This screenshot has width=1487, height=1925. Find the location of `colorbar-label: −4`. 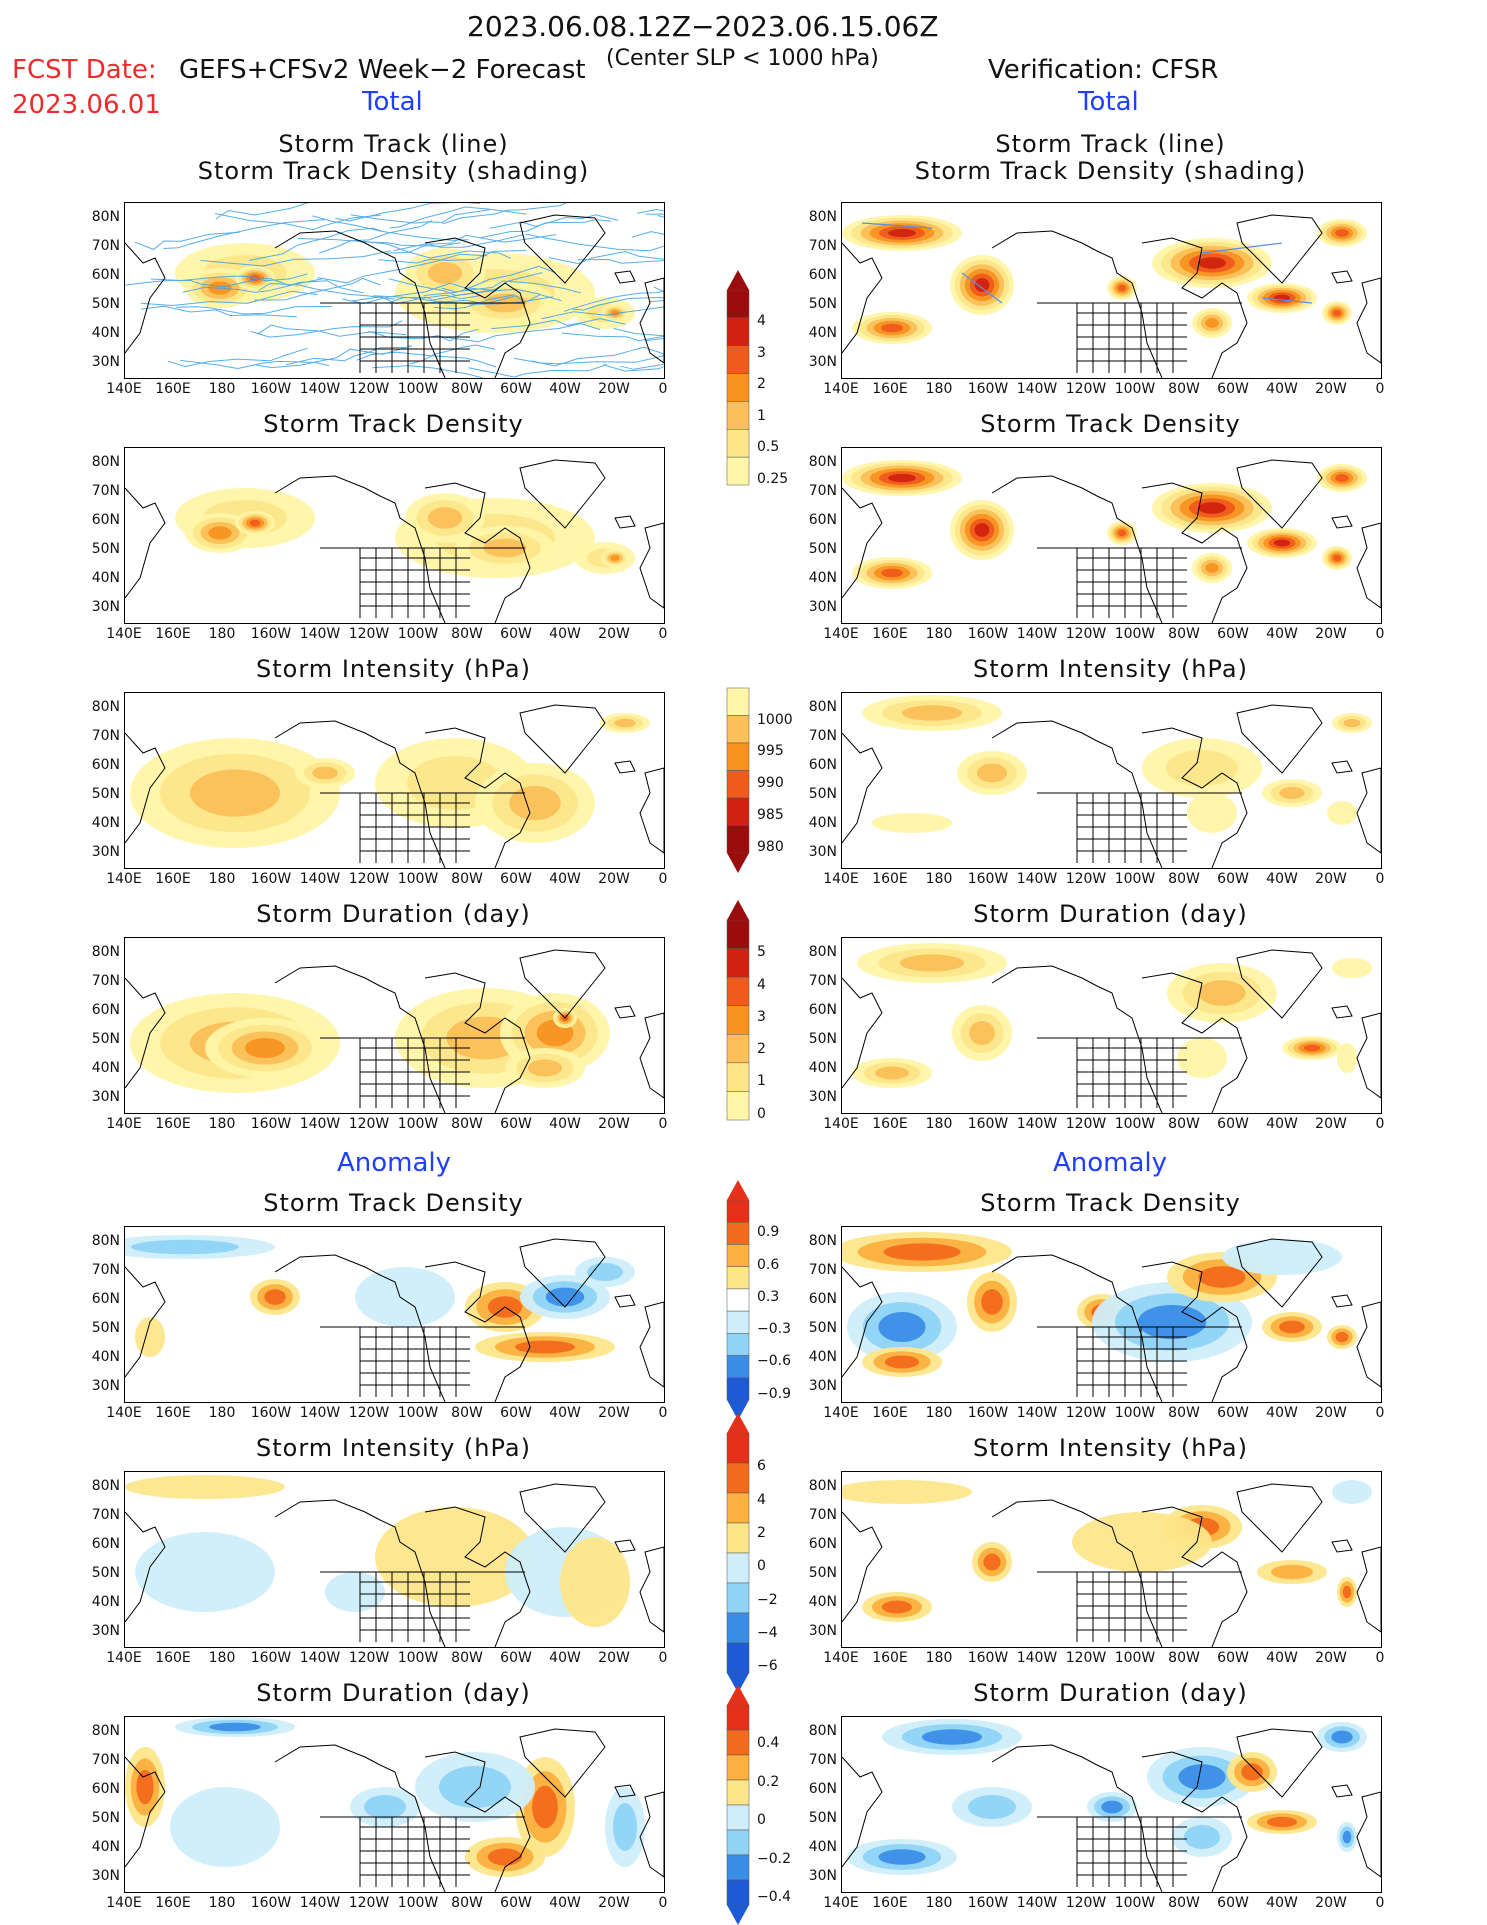

colorbar-label: −4 is located at coordinates (767, 1633).